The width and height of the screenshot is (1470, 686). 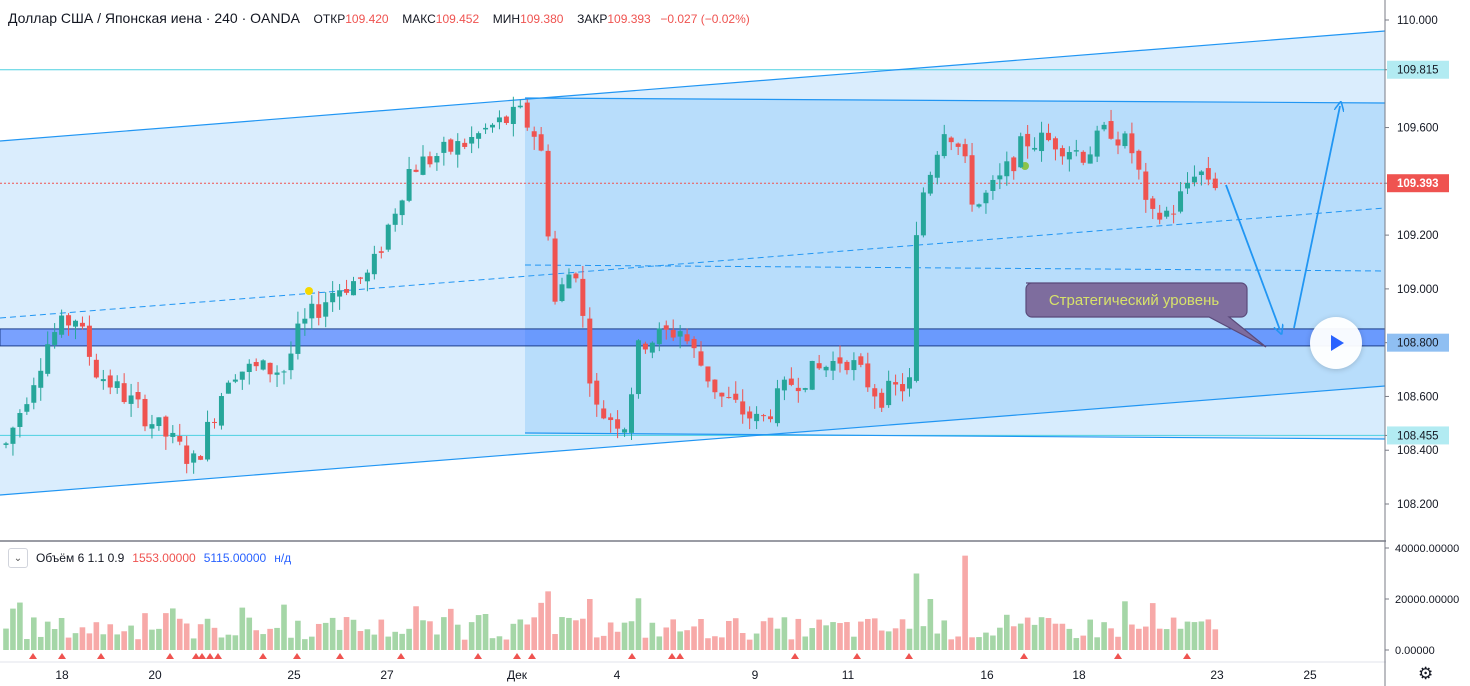 What do you see at coordinates (18, 558) in the screenshot?
I see `collapse-chevron-icon: ⌄` at bounding box center [18, 558].